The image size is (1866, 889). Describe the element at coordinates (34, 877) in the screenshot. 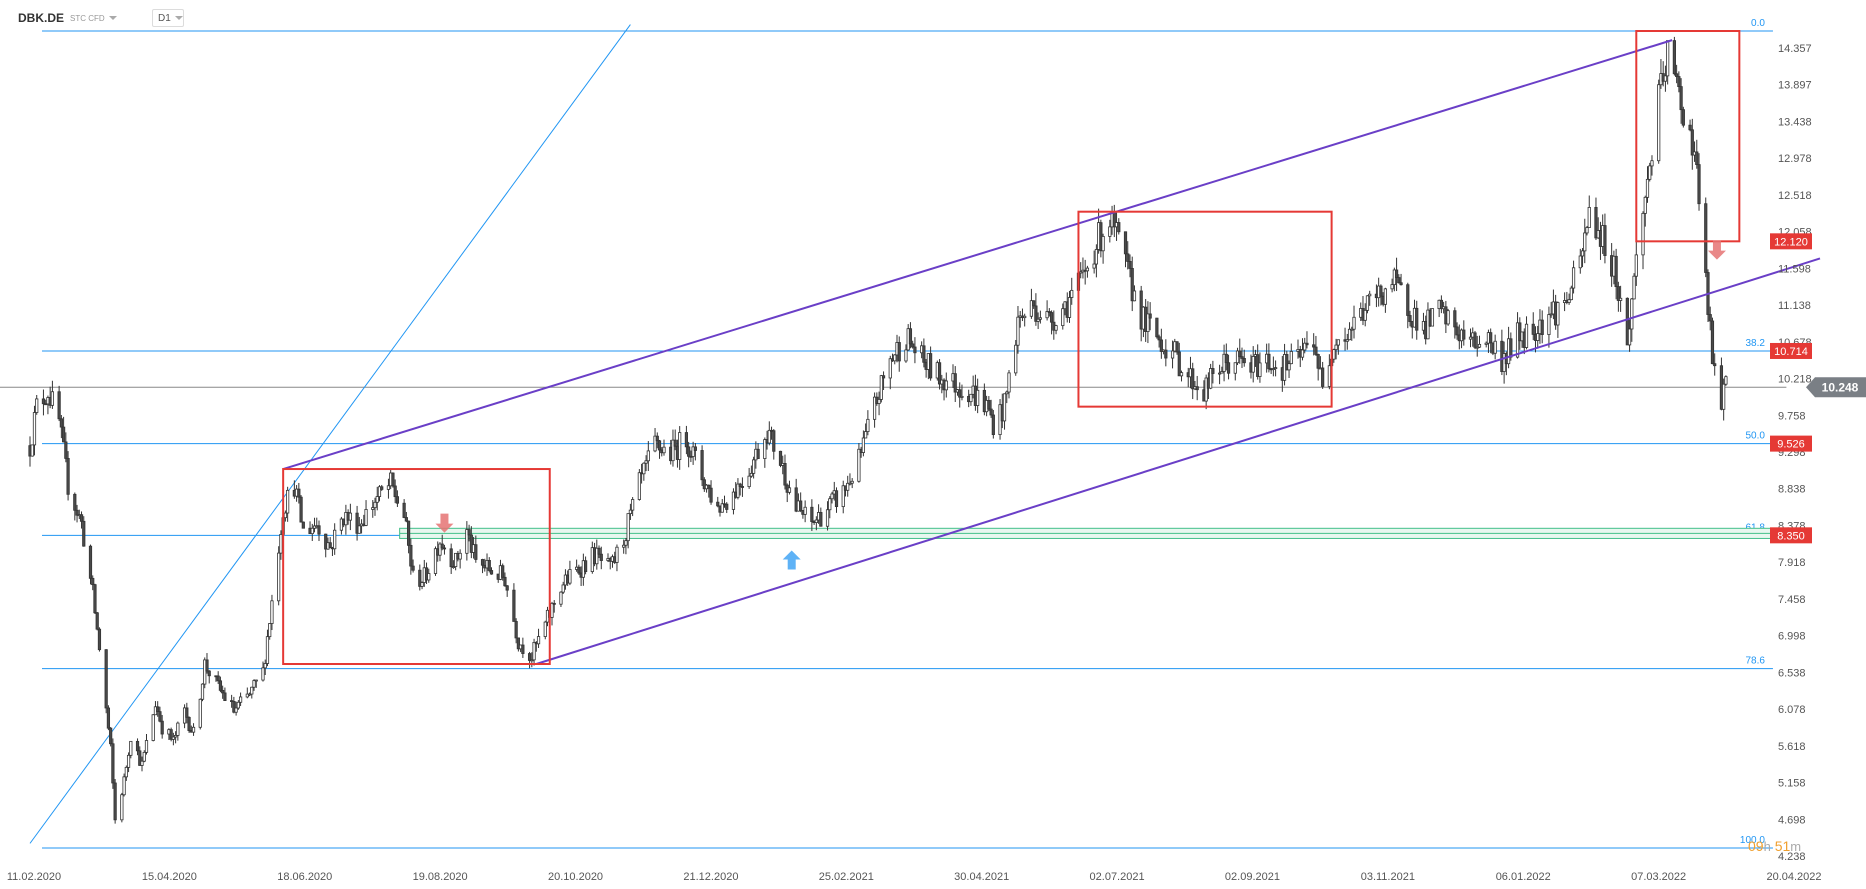

I see `x-tick-label: 11.02.2020` at that location.